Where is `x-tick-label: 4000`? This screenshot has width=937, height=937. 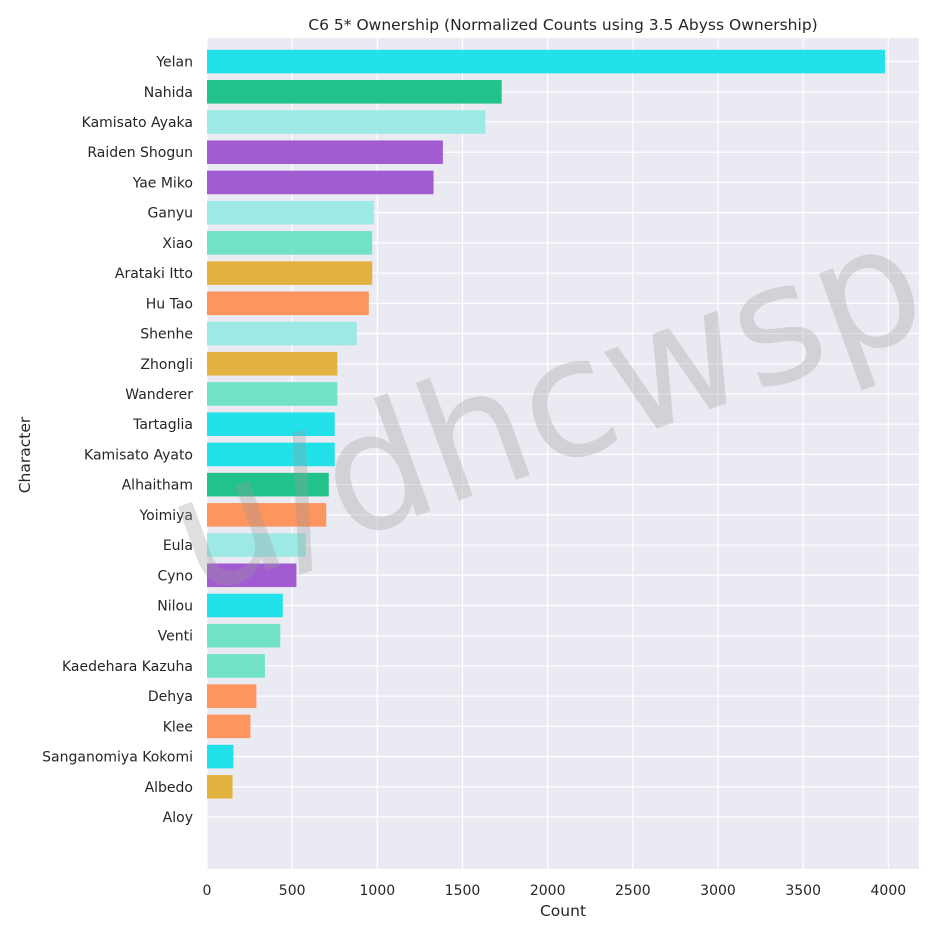
x-tick-label: 4000 is located at coordinates (889, 891).